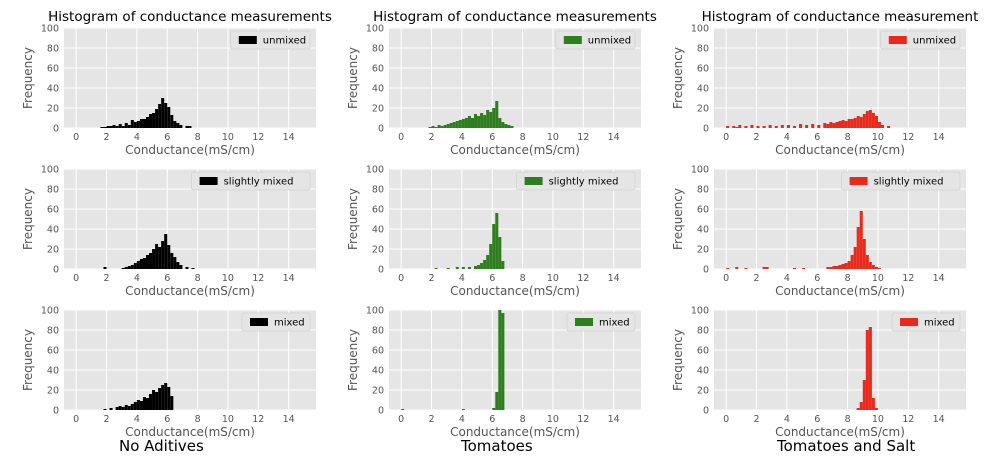  What do you see at coordinates (614, 323) in the screenshot?
I see `legend-label: mixed` at bounding box center [614, 323].